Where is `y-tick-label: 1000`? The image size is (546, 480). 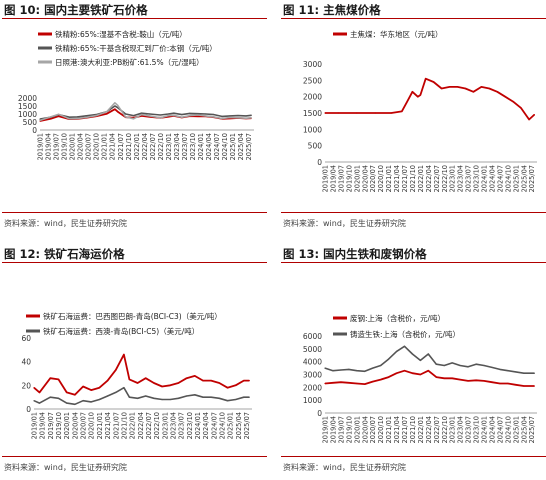
y-tick-label: 1000 is located at coordinates (312, 129).